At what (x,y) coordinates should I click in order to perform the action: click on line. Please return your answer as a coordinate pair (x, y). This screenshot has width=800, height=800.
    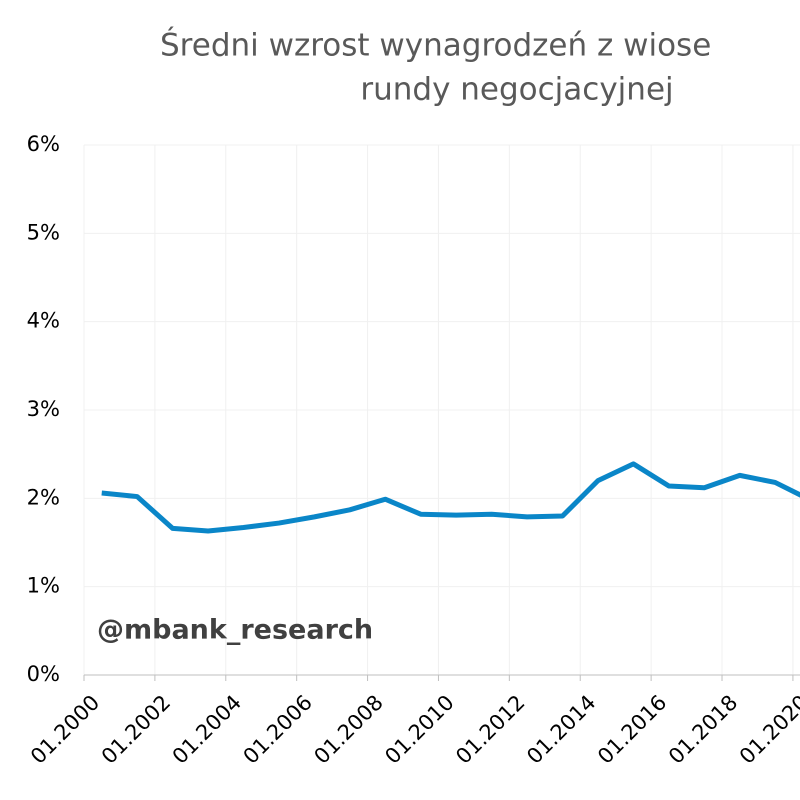
    Looking at the image, I should click on (450, 497).